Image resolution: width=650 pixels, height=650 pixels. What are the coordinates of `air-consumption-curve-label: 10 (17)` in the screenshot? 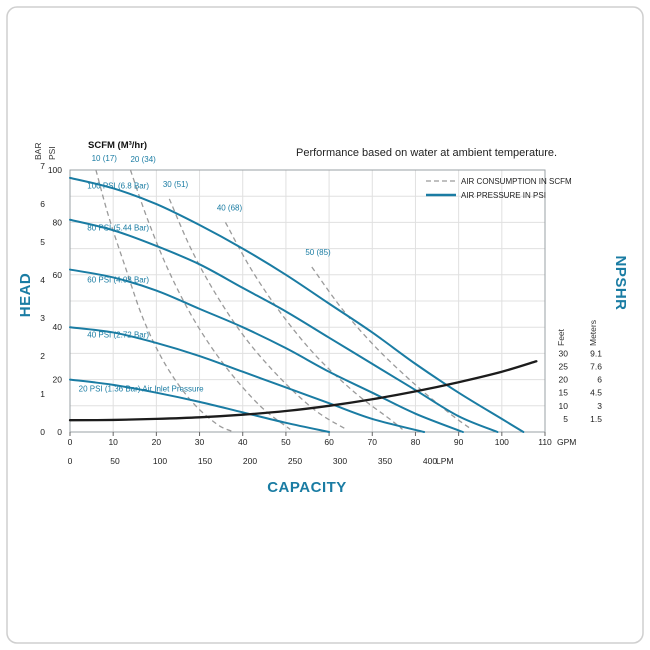 It's located at (105, 158).